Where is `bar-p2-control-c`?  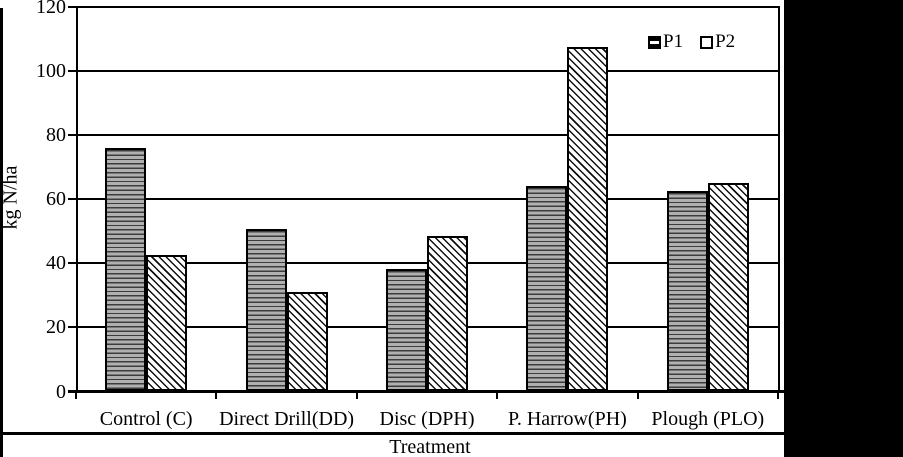
bar-p2-control-c is located at coordinates (167, 322).